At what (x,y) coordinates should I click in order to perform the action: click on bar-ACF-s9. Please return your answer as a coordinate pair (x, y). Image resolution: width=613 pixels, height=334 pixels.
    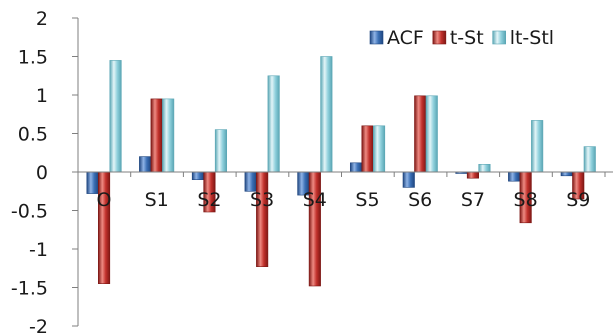
    Looking at the image, I should click on (566, 174).